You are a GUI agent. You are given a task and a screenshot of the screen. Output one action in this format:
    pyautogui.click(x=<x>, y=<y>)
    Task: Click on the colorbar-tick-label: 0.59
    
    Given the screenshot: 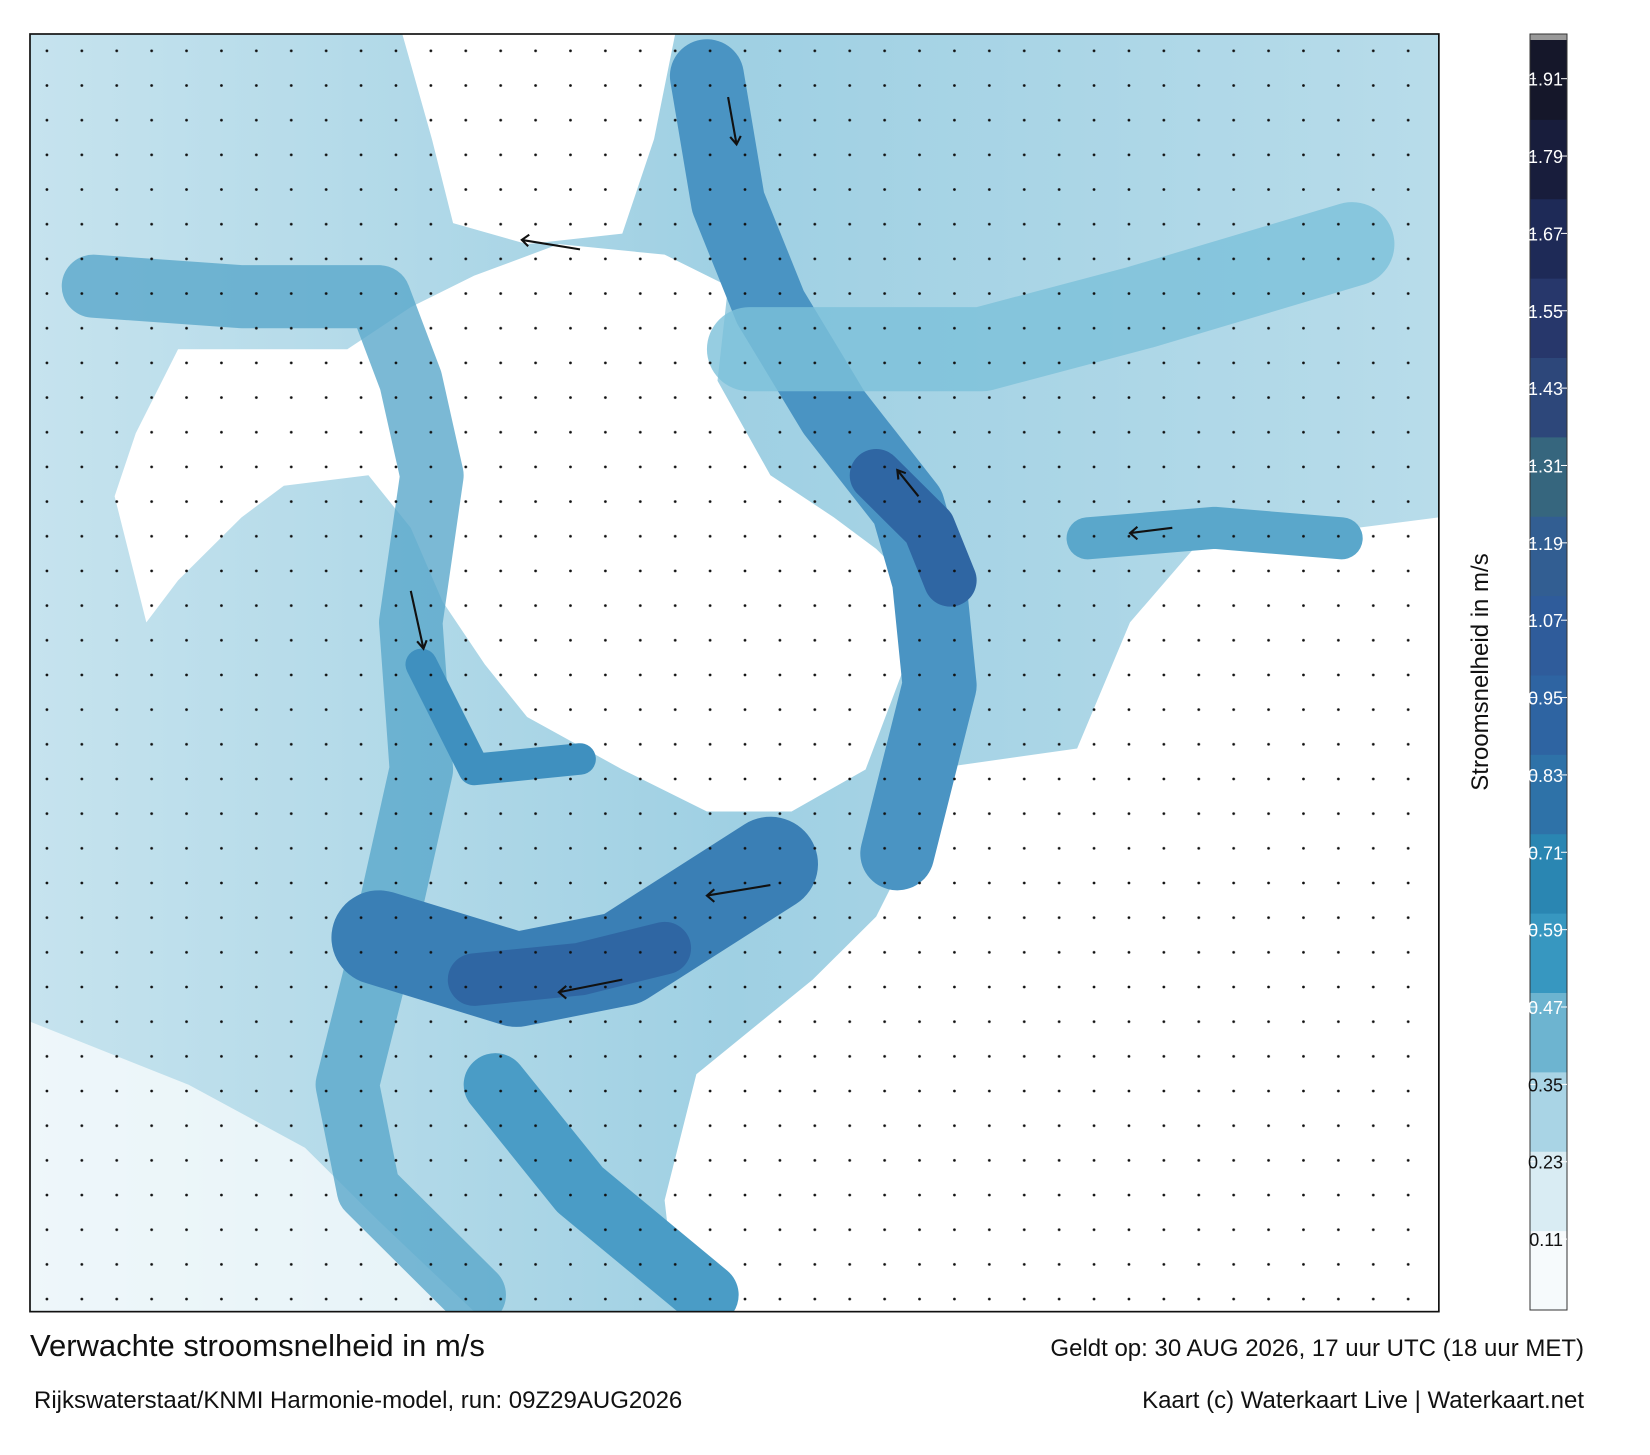 What is the action you would take?
    pyautogui.click(x=1545, y=931)
    